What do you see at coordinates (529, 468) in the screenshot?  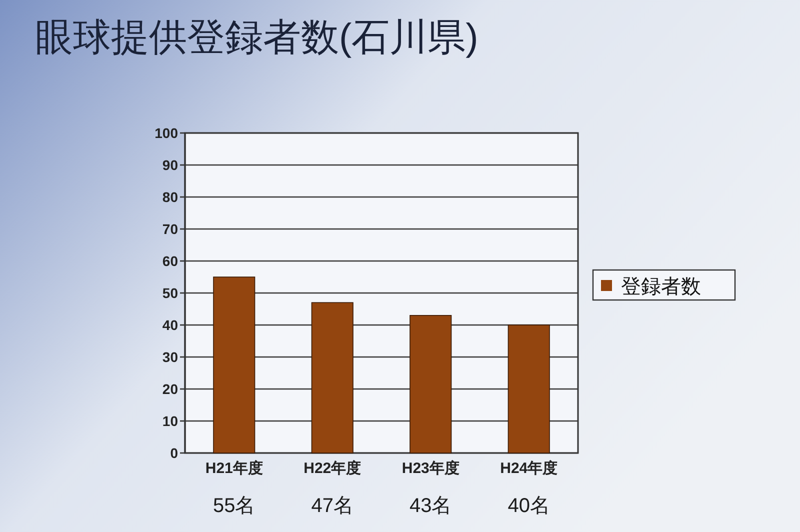 I see `x-tick-label: H24年度` at bounding box center [529, 468].